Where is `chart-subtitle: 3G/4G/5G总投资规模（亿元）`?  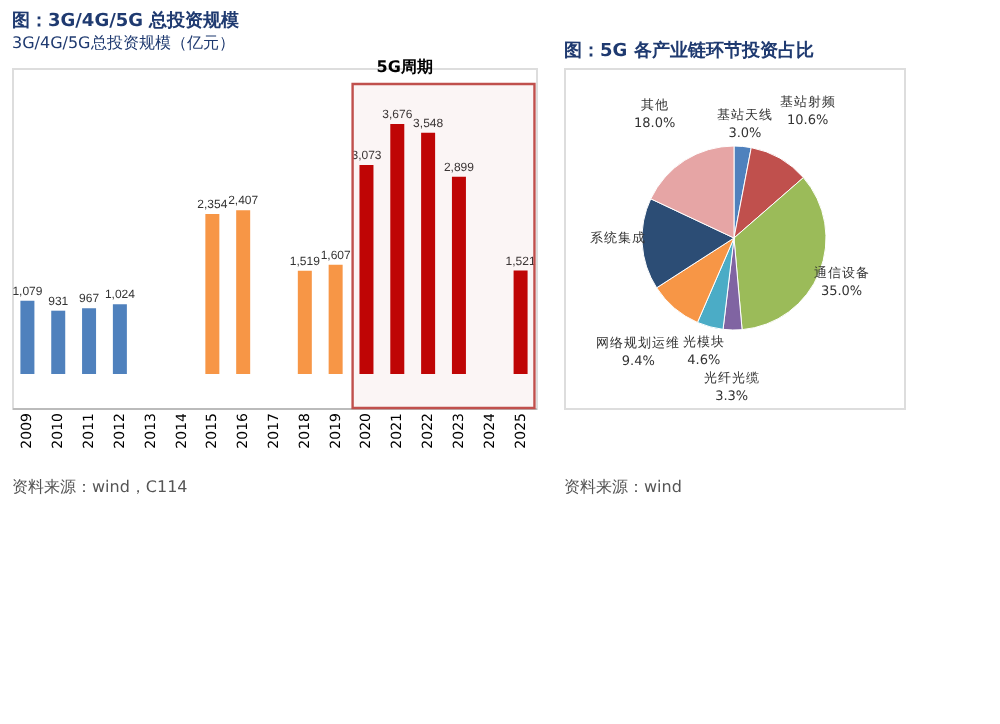 chart-subtitle: 3G/4G/5G总投资规模（亿元） is located at coordinates (123, 43).